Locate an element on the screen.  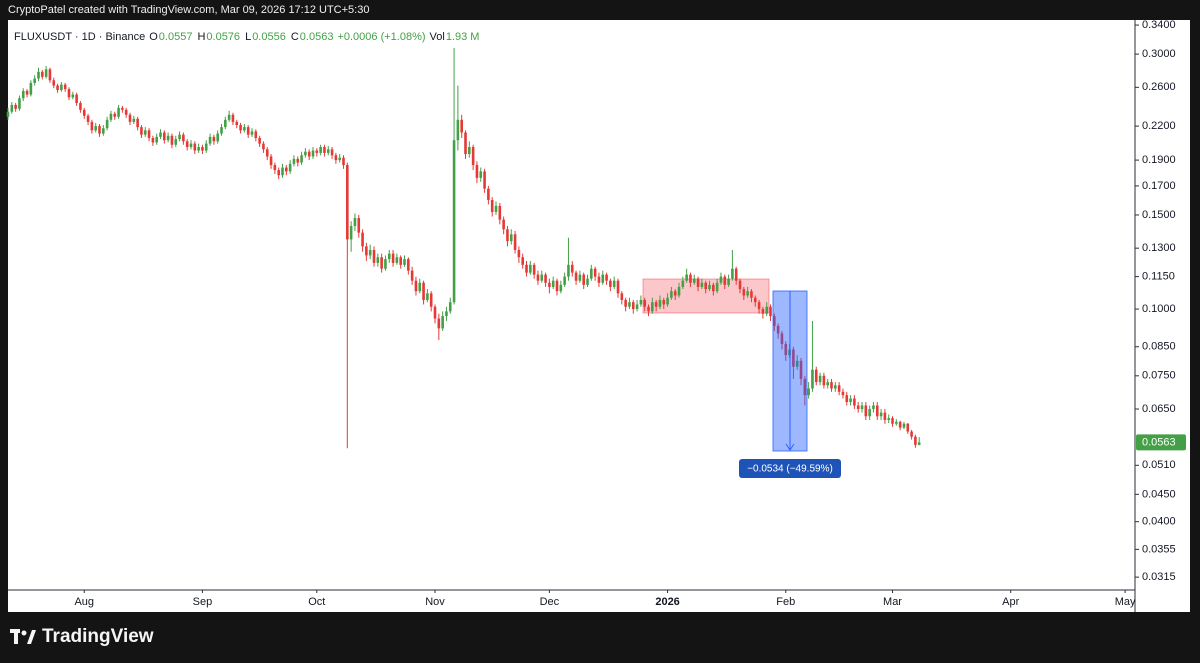
x-tick-label: Mar is located at coordinates (892, 602).